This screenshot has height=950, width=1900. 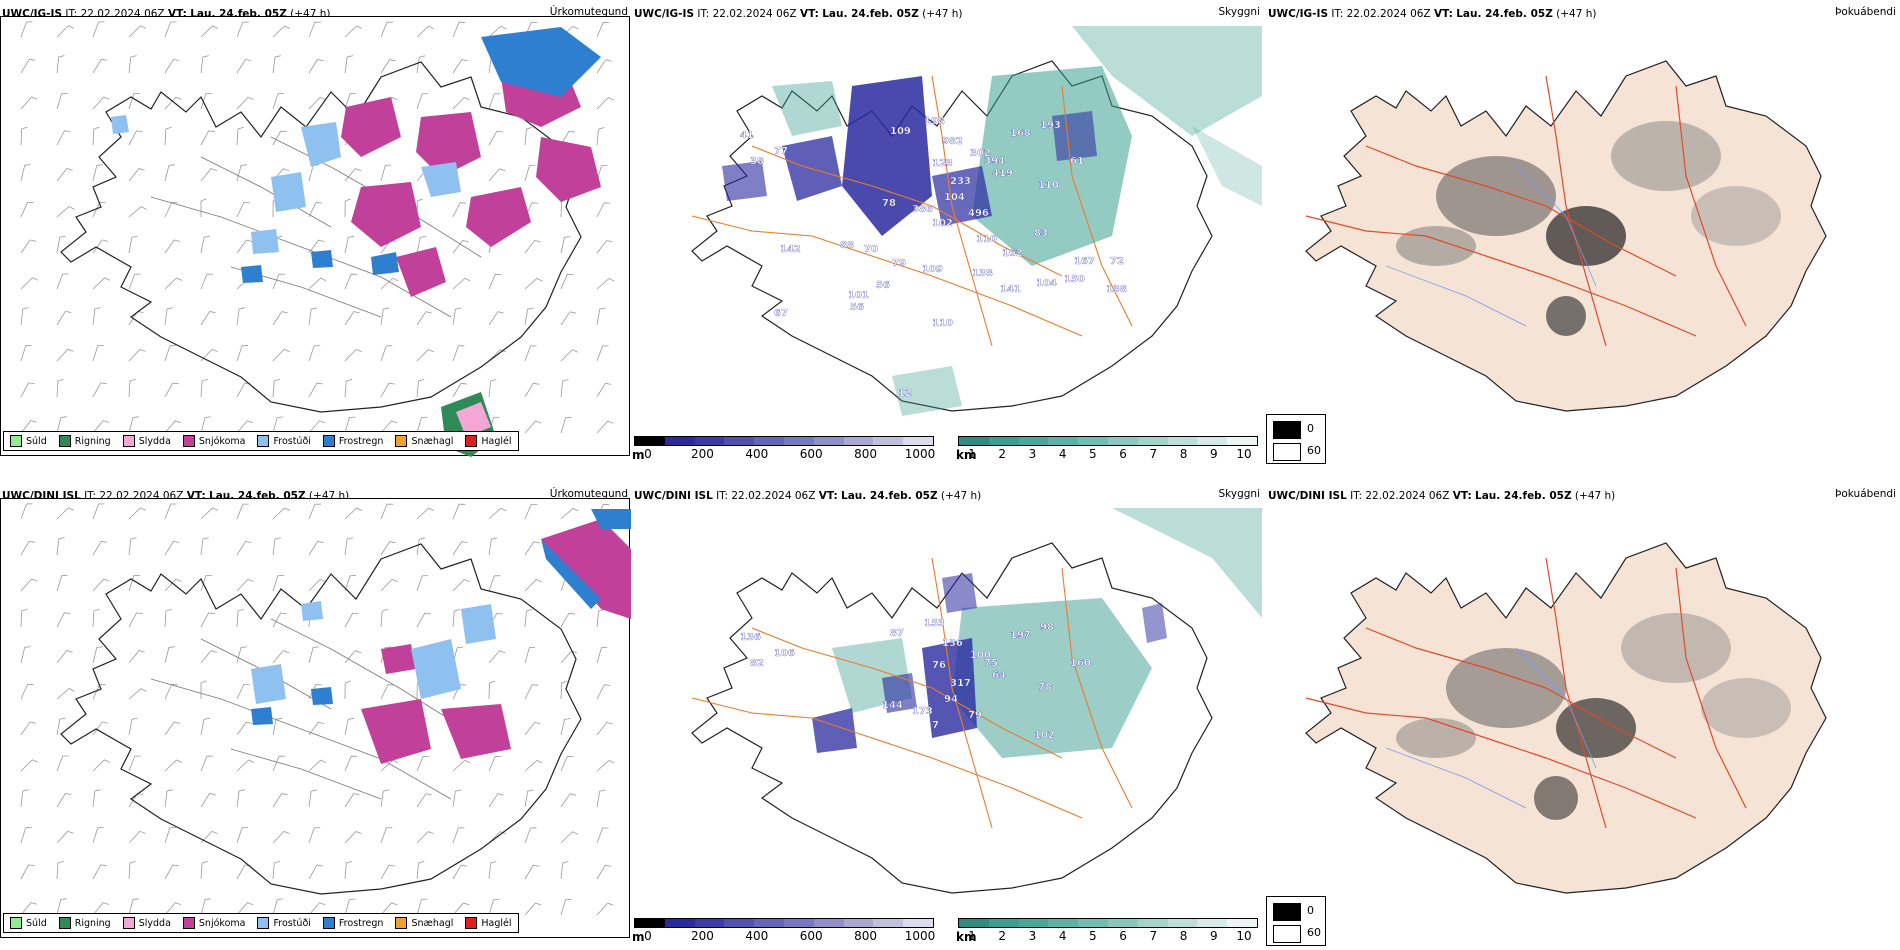 I want to click on legend-label: Frostregn, so click(x=361, y=923).